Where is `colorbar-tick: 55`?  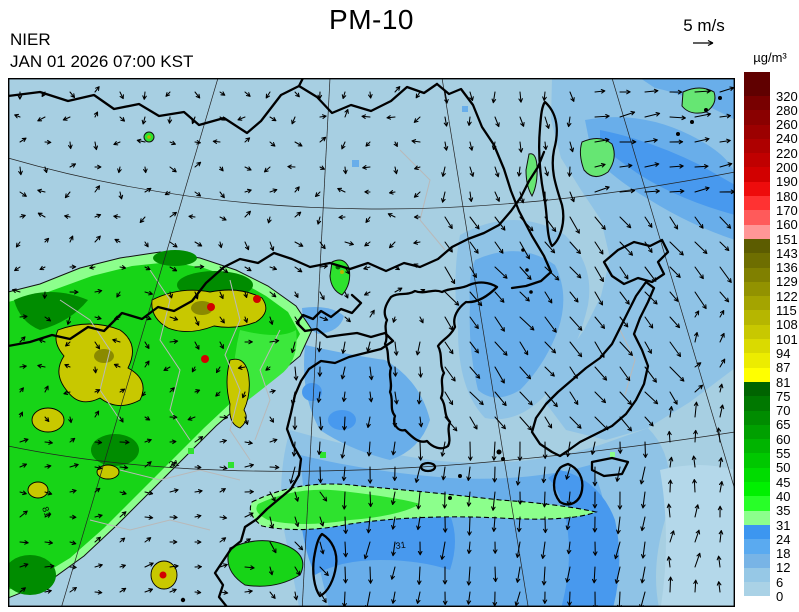
colorbar-tick: 55 is located at coordinates (783, 453).